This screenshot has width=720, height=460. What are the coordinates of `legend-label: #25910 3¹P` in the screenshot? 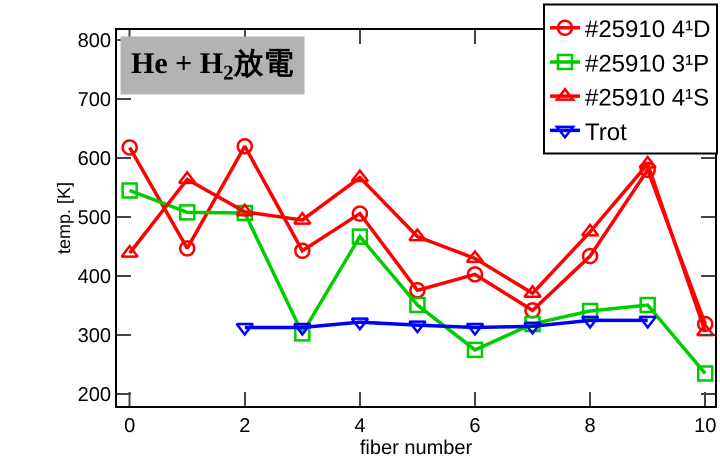 It's located at (647, 64).